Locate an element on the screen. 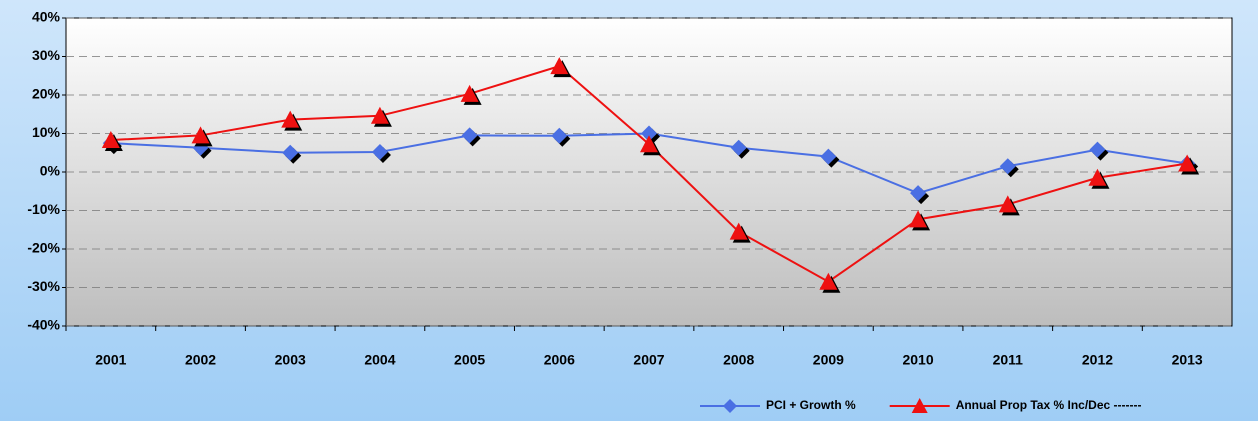 Image resolution: width=1258 pixels, height=426 pixels. y-tick-label: 40% is located at coordinates (46, 17).